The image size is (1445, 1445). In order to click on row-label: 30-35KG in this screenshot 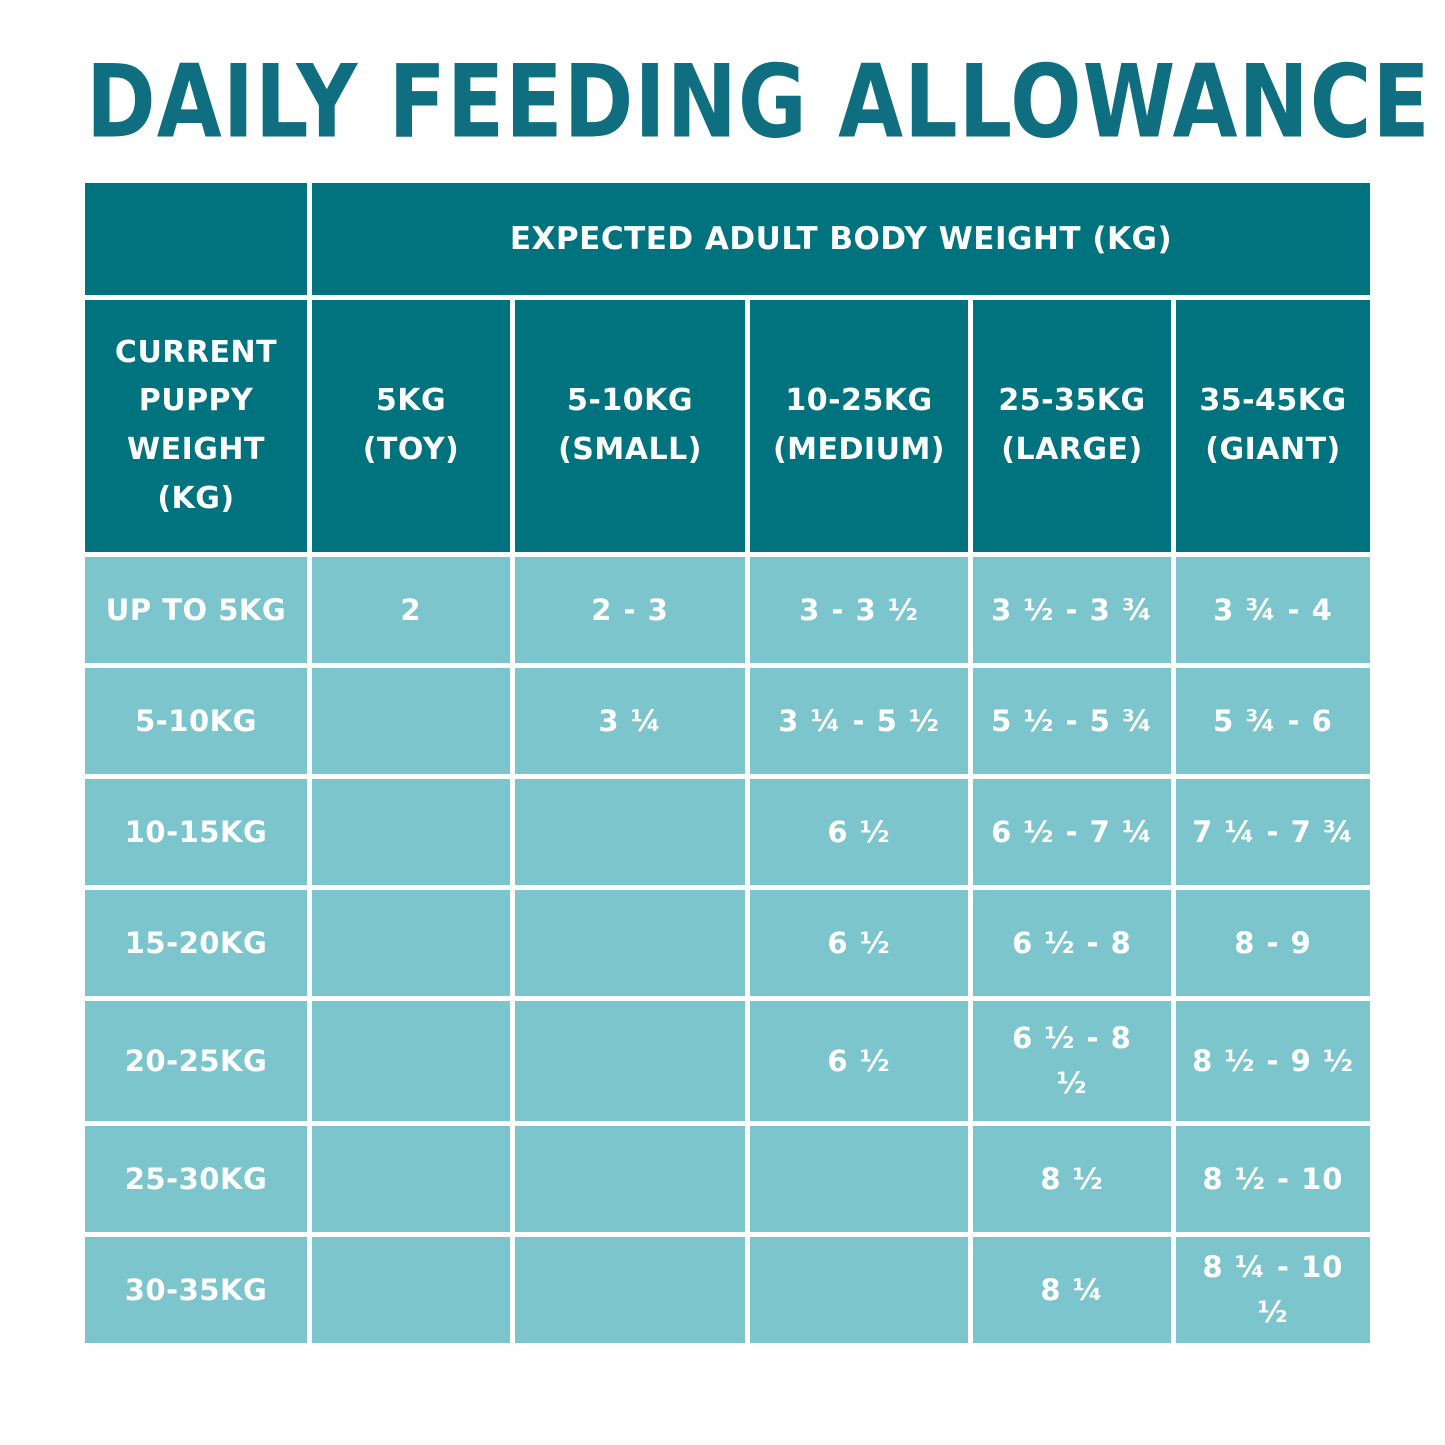, I will do `click(196, 1290)`.